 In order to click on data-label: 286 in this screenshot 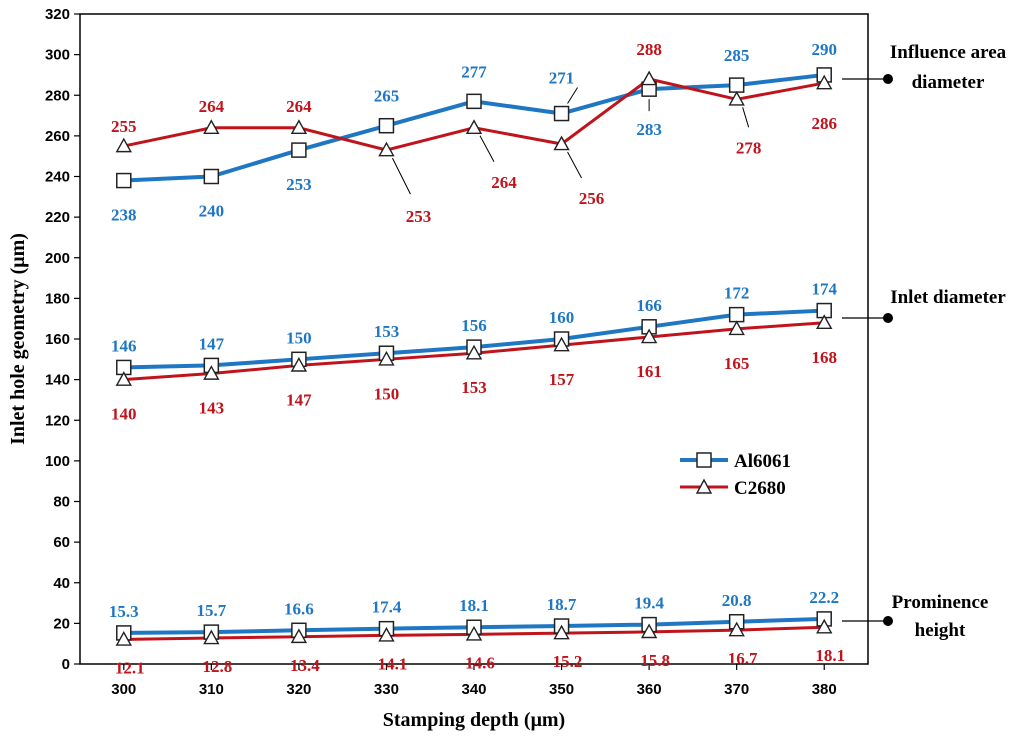, I will do `click(824, 123)`.